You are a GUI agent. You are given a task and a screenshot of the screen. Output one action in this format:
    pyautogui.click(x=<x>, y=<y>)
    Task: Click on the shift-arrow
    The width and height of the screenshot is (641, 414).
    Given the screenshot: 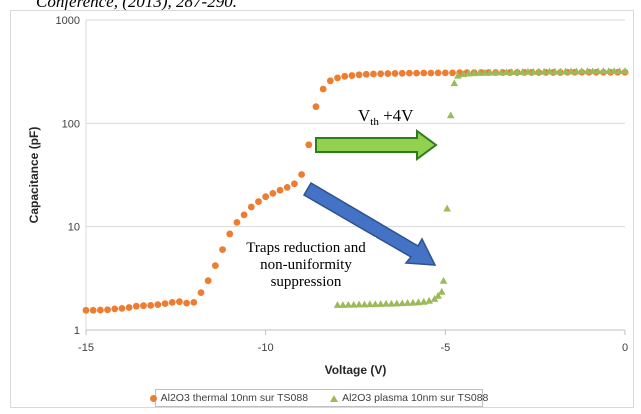 What is the action you would take?
    pyautogui.click(x=376, y=145)
    